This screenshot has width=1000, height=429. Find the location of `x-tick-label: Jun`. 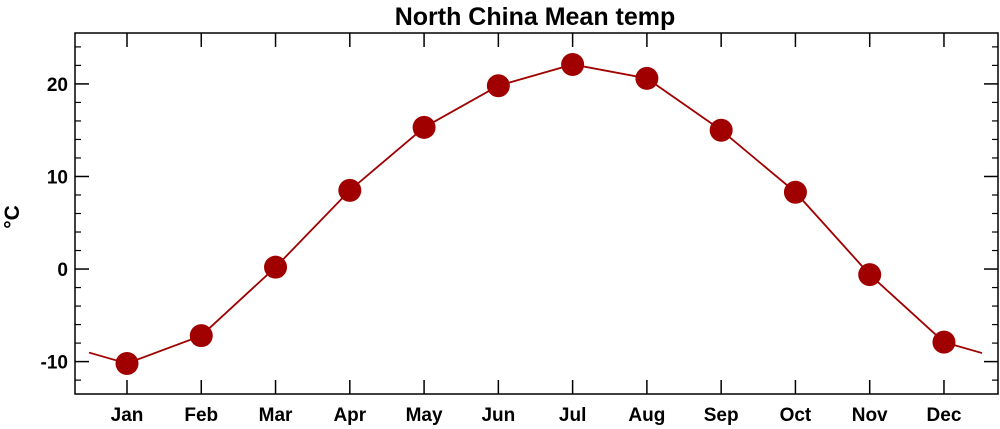

x-tick-label: Jun is located at coordinates (498, 415).